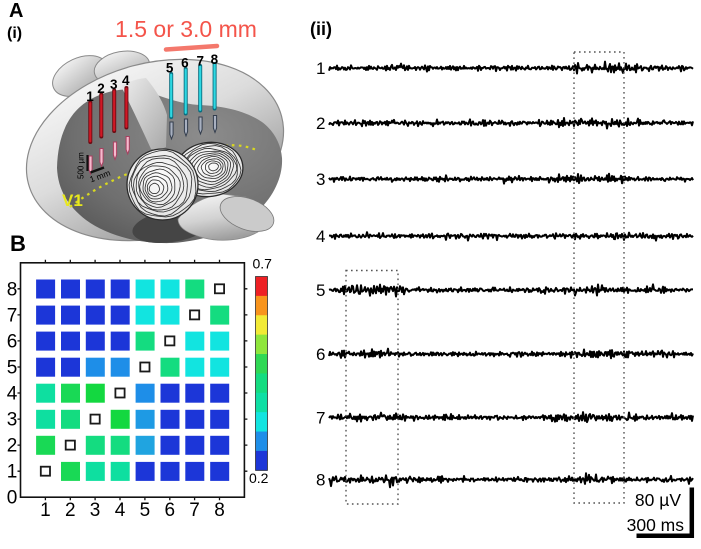 Image resolution: width=701 pixels, height=549 pixels. Describe the element at coordinates (72, 200) in the screenshot. I see `svg-text: V1` at that location.